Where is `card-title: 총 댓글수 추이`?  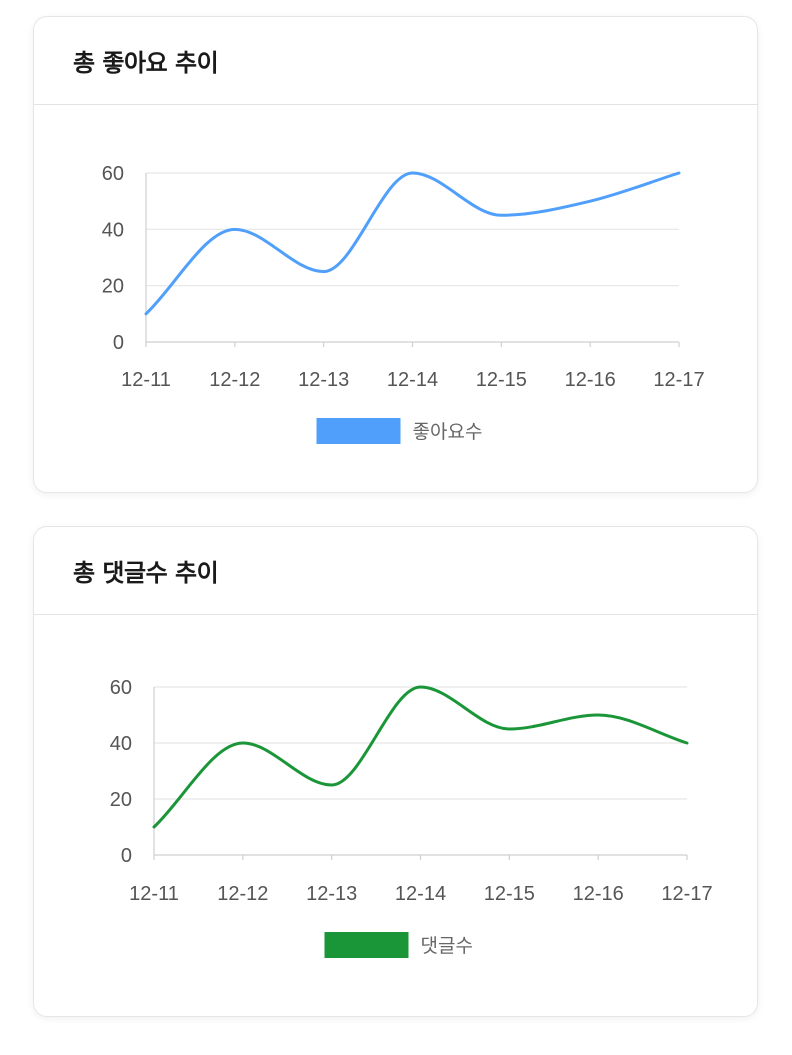
card-title: 총 댓글수 추이 is located at coordinates (146, 573).